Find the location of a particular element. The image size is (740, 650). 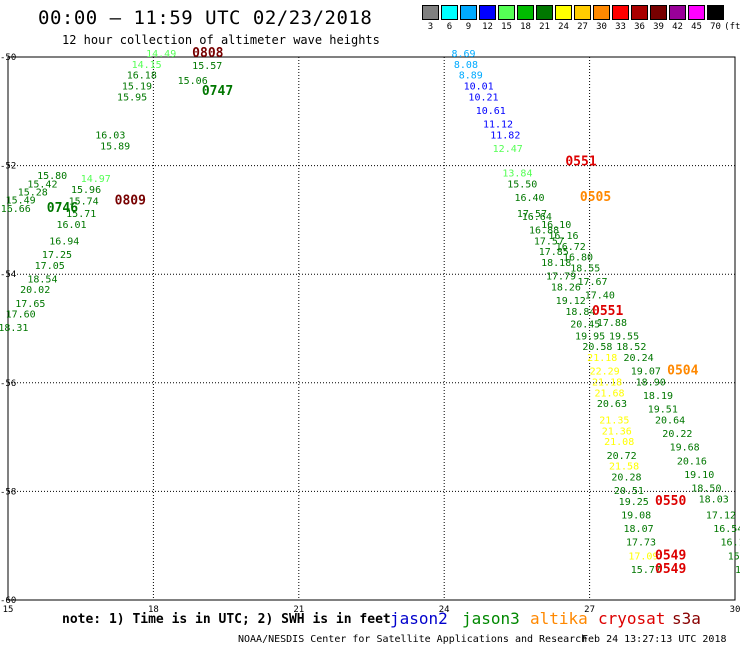

wave-height-label: 21.68 is located at coordinates (609, 393).